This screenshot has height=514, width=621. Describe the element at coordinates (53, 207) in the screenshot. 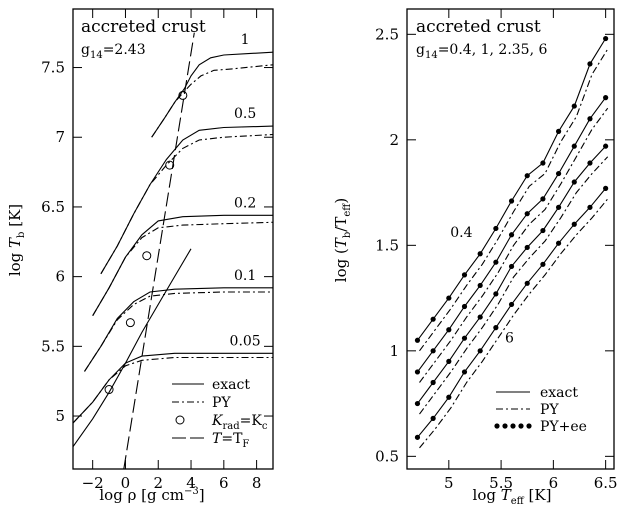

I see `y-tick-label: 6.5` at that location.